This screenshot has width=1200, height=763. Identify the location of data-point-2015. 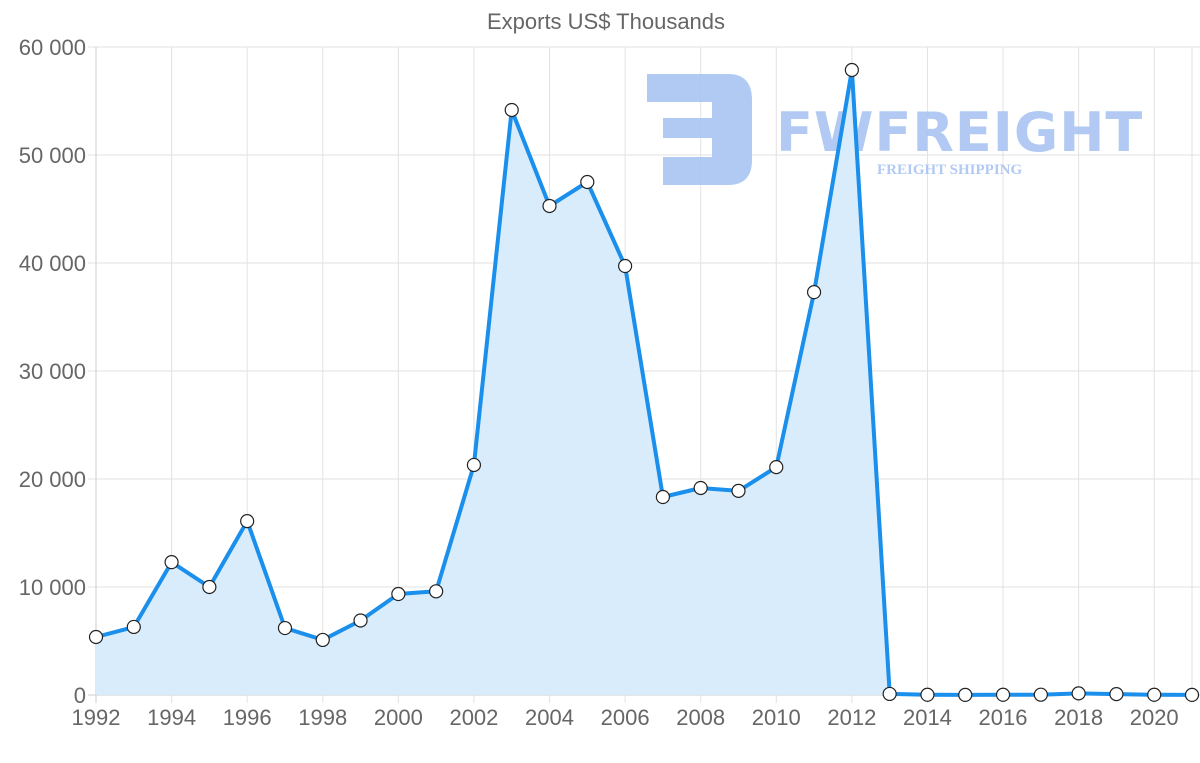
(965, 694).